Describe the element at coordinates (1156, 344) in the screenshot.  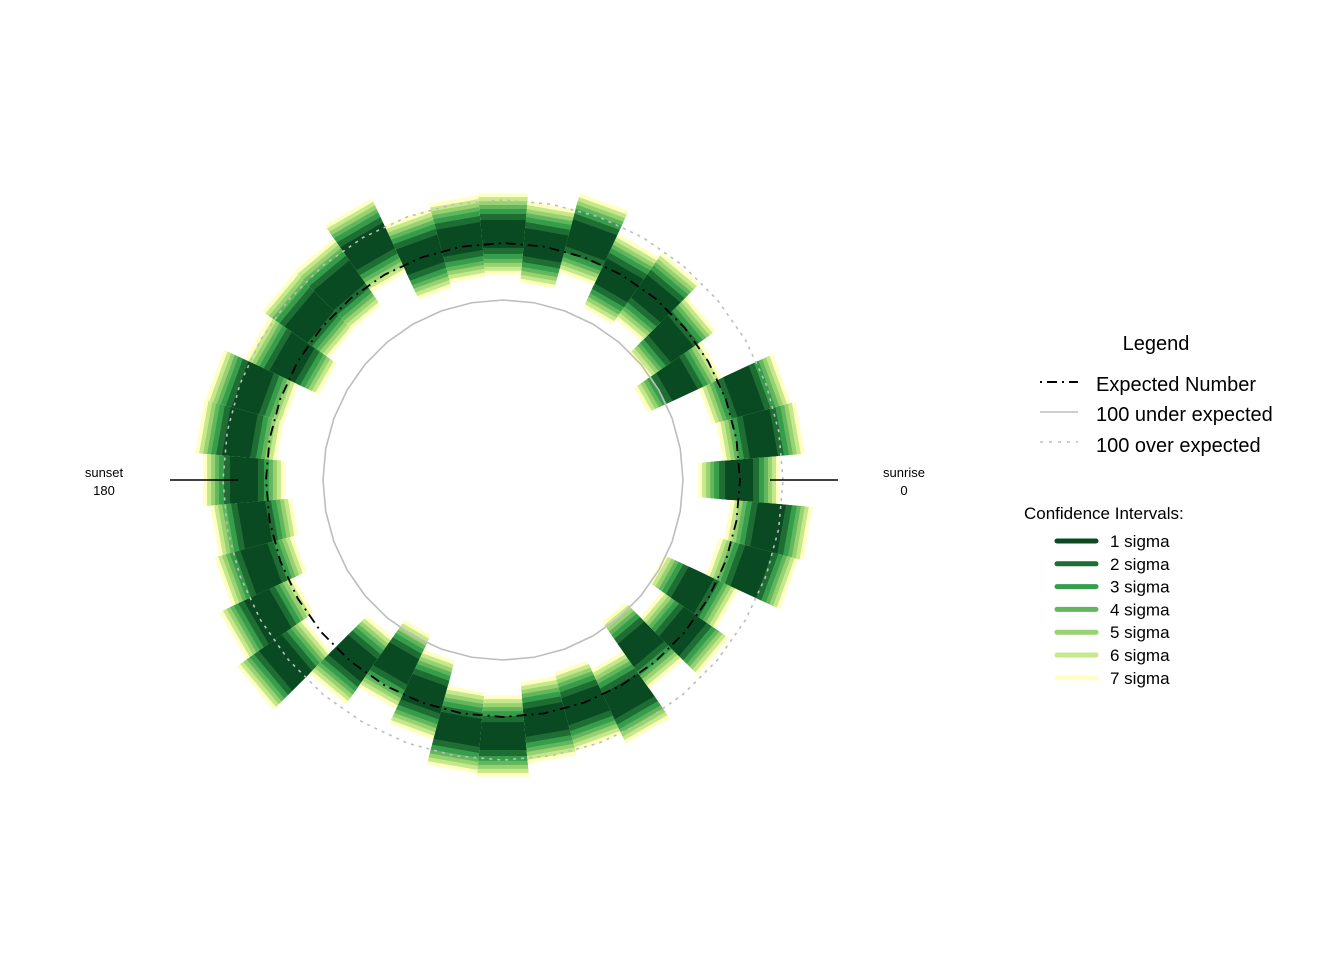
I see `legend-title: Legend` at that location.